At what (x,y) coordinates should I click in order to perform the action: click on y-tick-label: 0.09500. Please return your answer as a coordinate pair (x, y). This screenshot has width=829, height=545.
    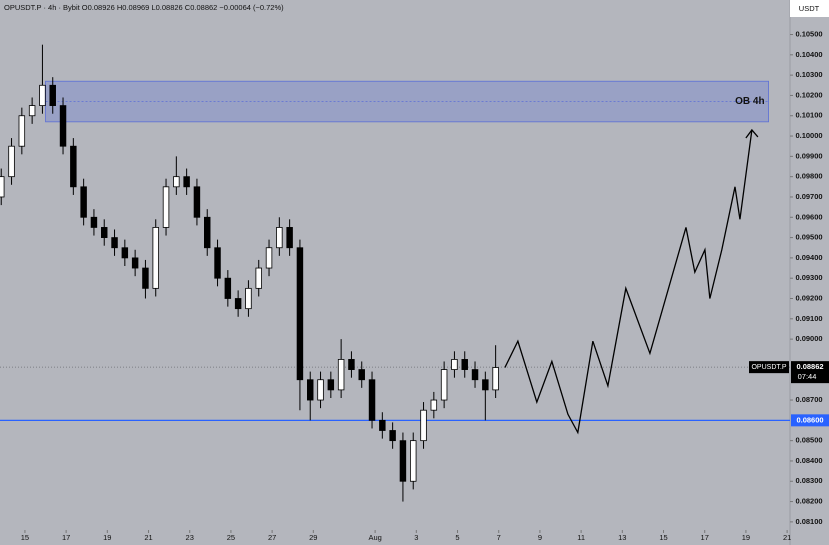
    Looking at the image, I should click on (808, 237).